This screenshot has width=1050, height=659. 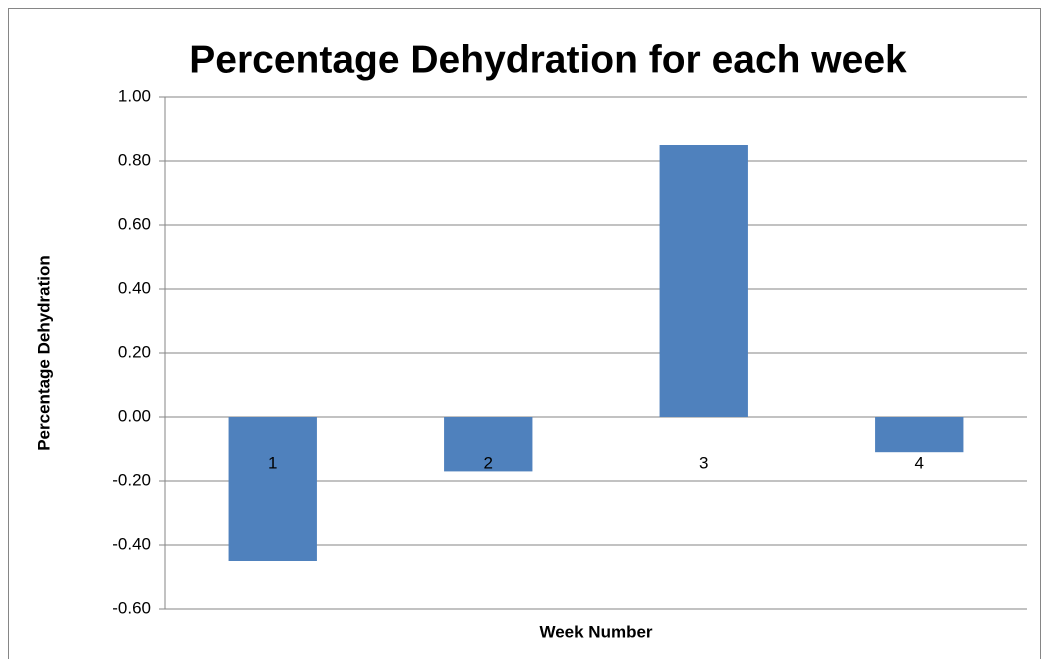 What do you see at coordinates (134, 95) in the screenshot?
I see `y-tick-label: 1.00` at bounding box center [134, 95].